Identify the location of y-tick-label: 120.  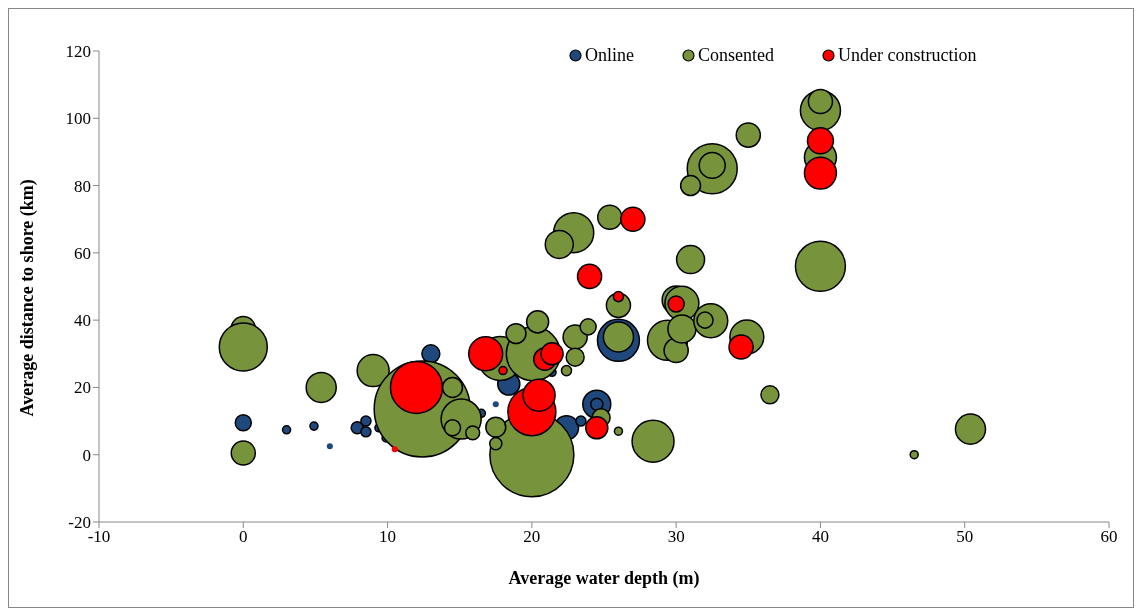
(78, 52).